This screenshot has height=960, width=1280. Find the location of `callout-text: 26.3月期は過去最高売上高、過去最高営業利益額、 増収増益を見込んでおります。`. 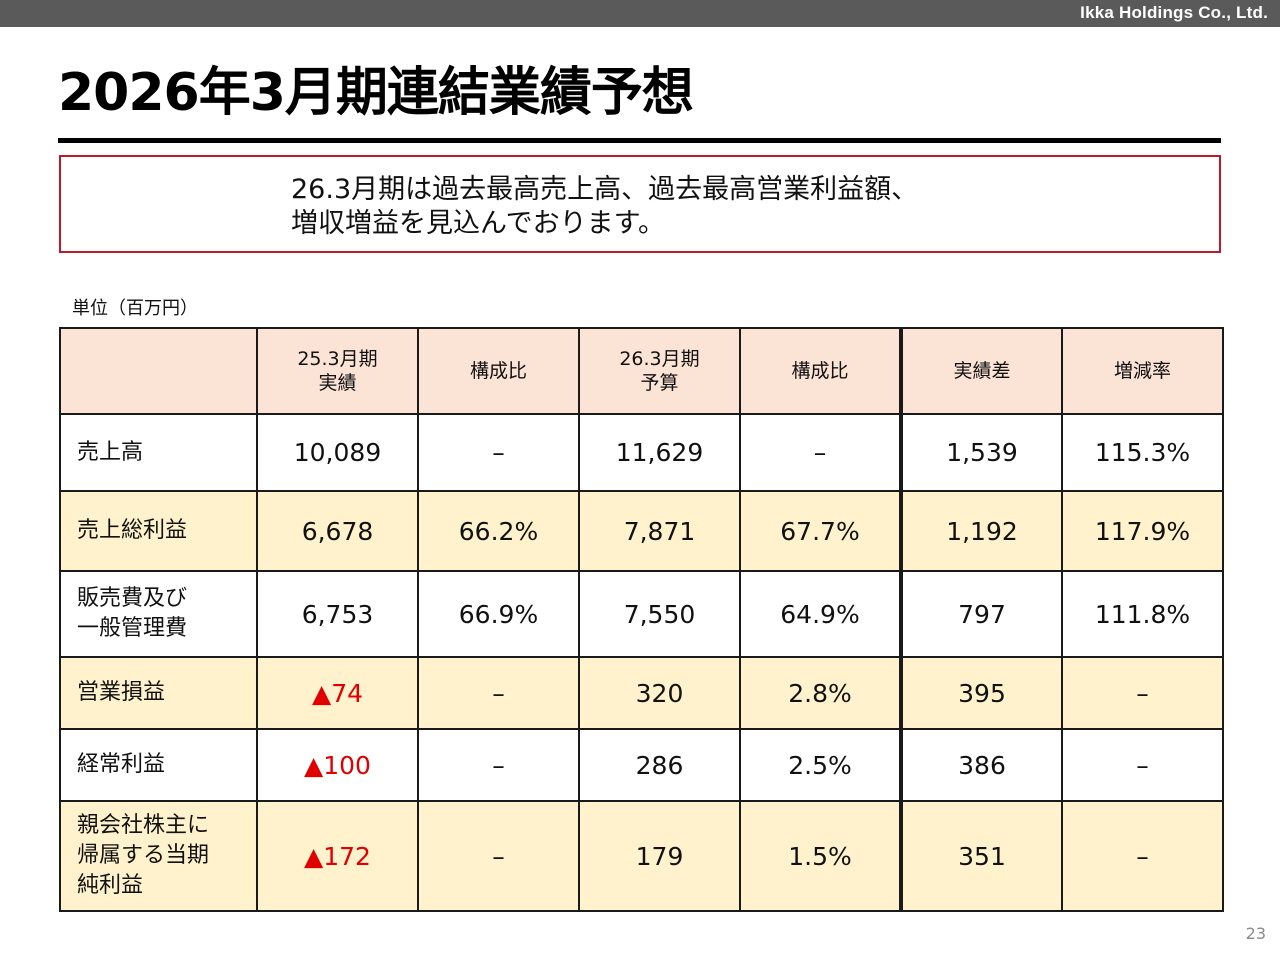

callout-text: 26.3月期は過去最高売上高、過去最高営業利益額、 増収増益を見込んでおります。 is located at coordinates (604, 207).